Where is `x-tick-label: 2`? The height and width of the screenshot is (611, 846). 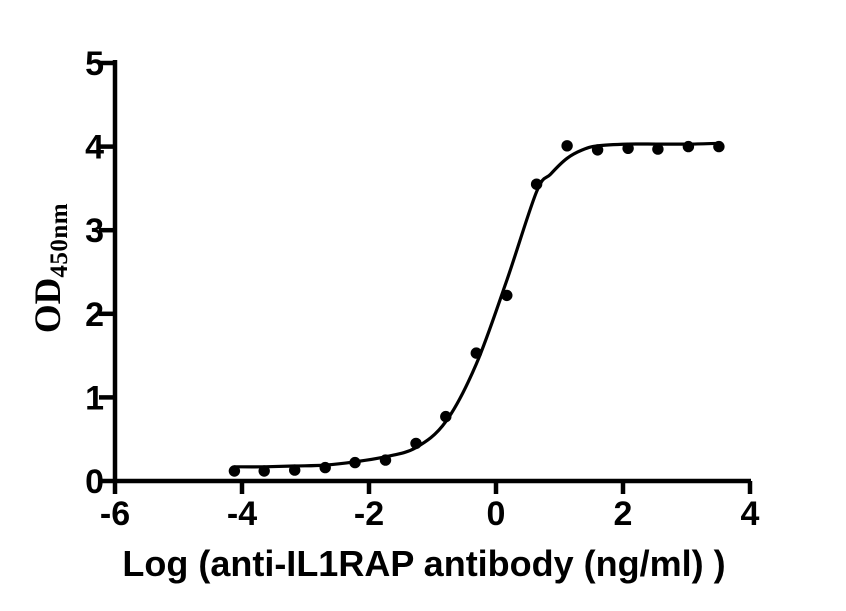
x-tick-label: 2 is located at coordinates (623, 514).